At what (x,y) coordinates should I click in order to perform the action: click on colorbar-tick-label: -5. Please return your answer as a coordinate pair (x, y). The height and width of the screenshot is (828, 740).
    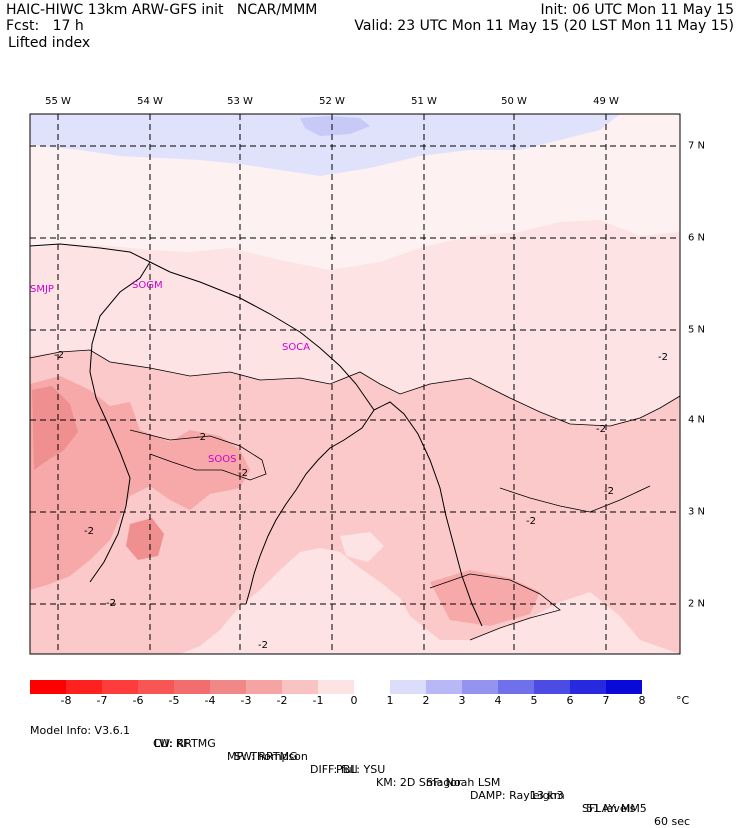
    Looking at the image, I should click on (174, 700).